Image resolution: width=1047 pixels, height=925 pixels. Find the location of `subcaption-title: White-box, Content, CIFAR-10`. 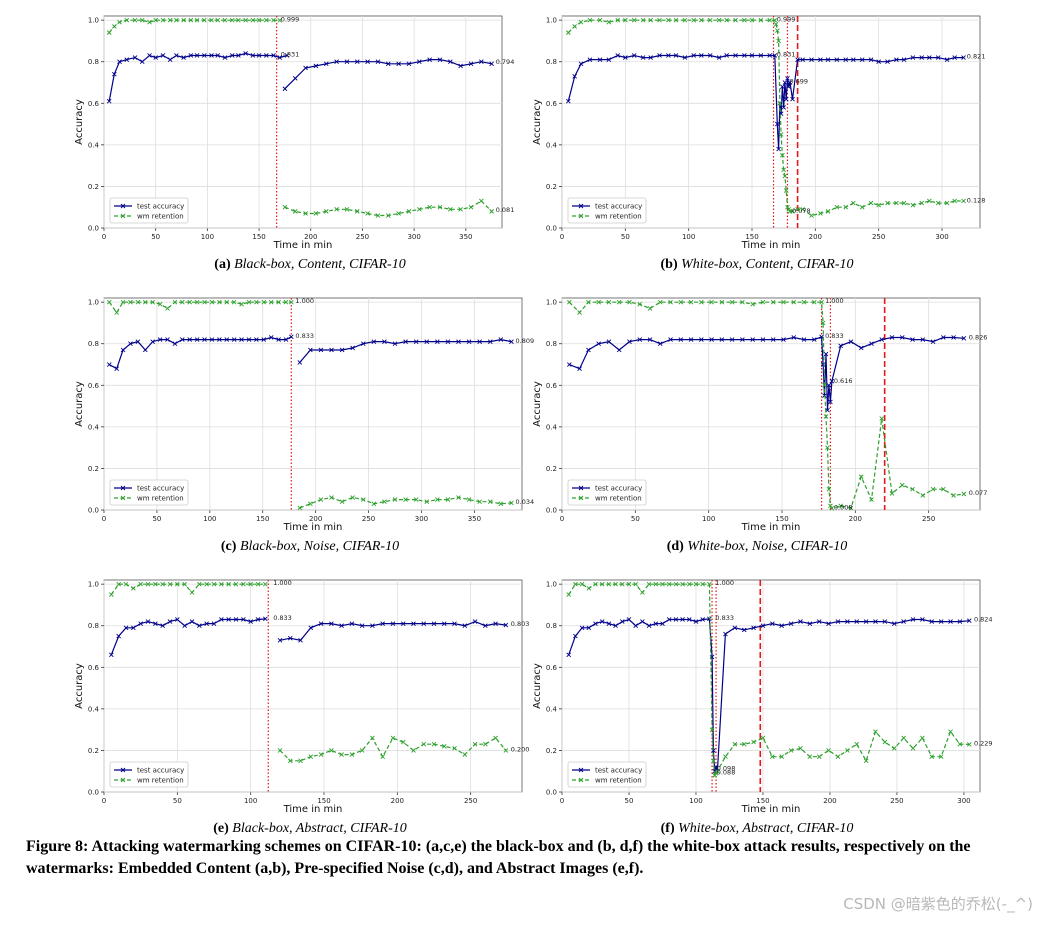

subcaption-title: White-box, Content, CIFAR-10 is located at coordinates (767, 264).